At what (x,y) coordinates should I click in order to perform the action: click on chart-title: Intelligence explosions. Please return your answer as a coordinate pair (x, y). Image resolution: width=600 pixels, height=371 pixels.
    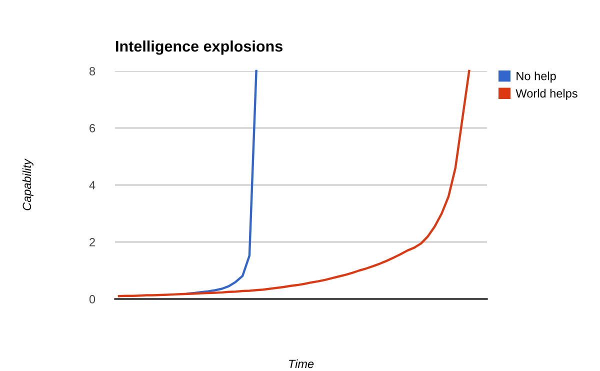
    Looking at the image, I should click on (199, 47).